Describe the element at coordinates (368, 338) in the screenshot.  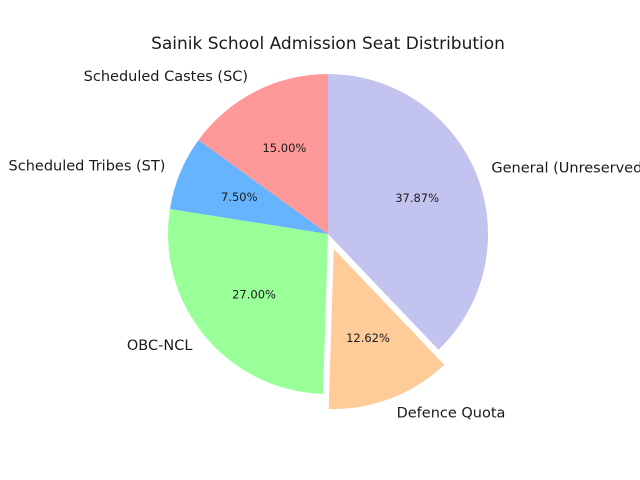
I see `slice-percent-defence-quota: 12.62%` at that location.